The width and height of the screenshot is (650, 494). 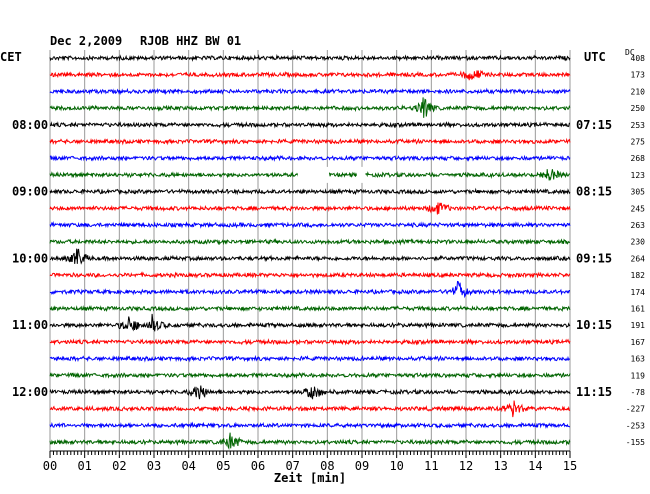 What do you see at coordinates (570, 466) in the screenshot?
I see `x-tick-label: 15` at bounding box center [570, 466].